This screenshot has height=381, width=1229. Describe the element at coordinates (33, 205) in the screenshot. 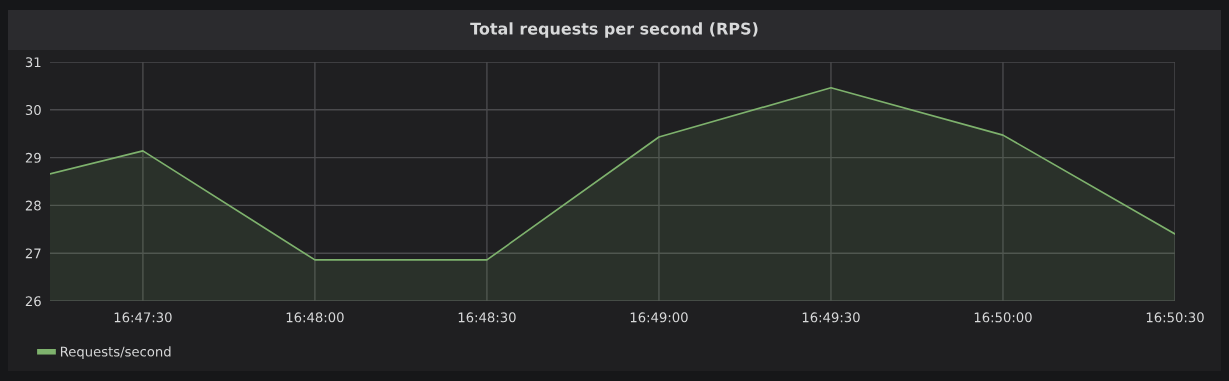

I see `y-tick-label: 28` at that location.